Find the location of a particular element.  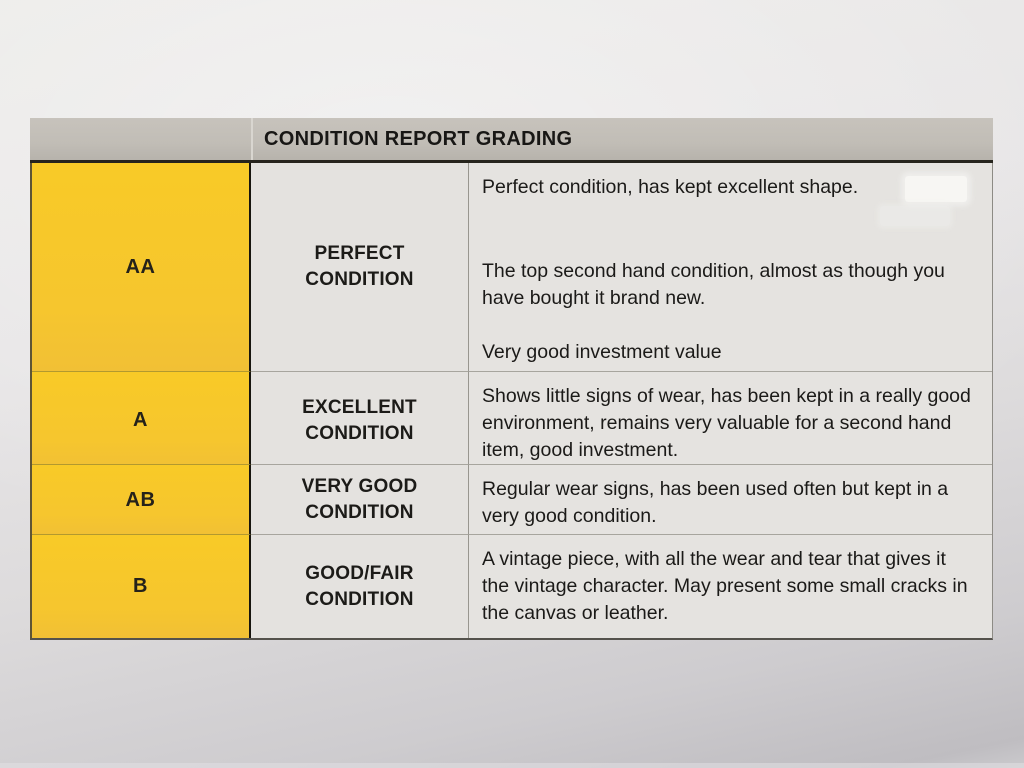

condition-cell: GOOD/FAIR CONDITION is located at coordinates (359, 586).